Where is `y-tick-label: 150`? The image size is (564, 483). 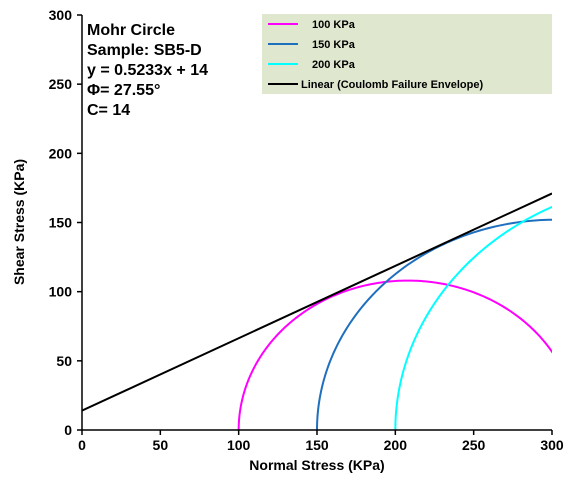
y-tick-label: 150 is located at coordinates (61, 223).